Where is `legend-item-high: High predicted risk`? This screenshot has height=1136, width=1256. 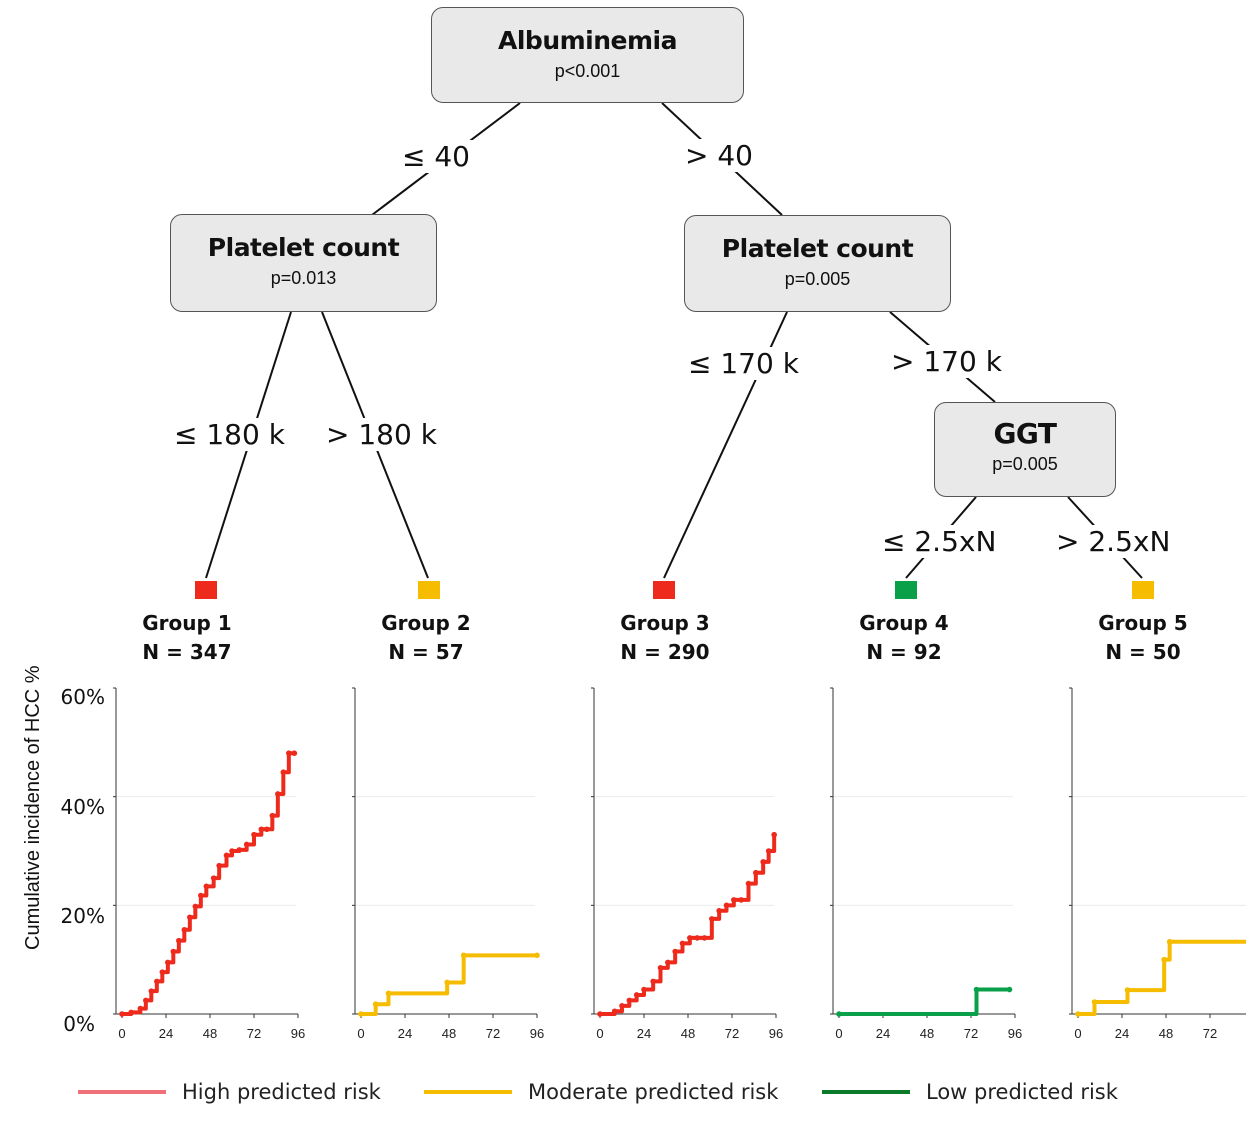 legend-item-high: High predicted risk is located at coordinates (229, 1092).